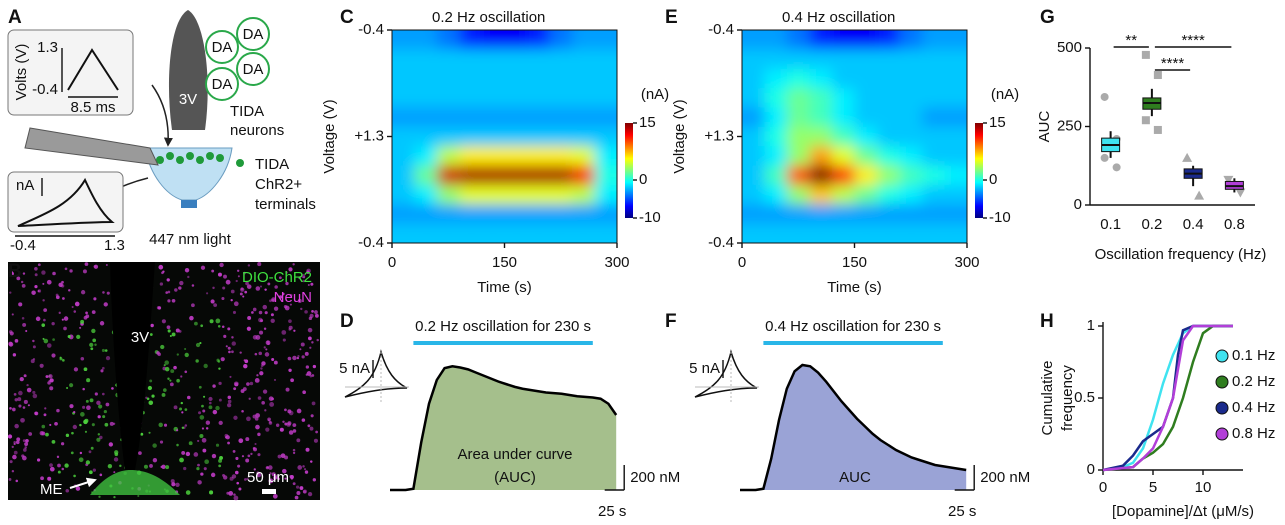 The image size is (1285, 525). I want to click on x-axis-label: [Dopamine]/Δt (μM/s), so click(1183, 511).